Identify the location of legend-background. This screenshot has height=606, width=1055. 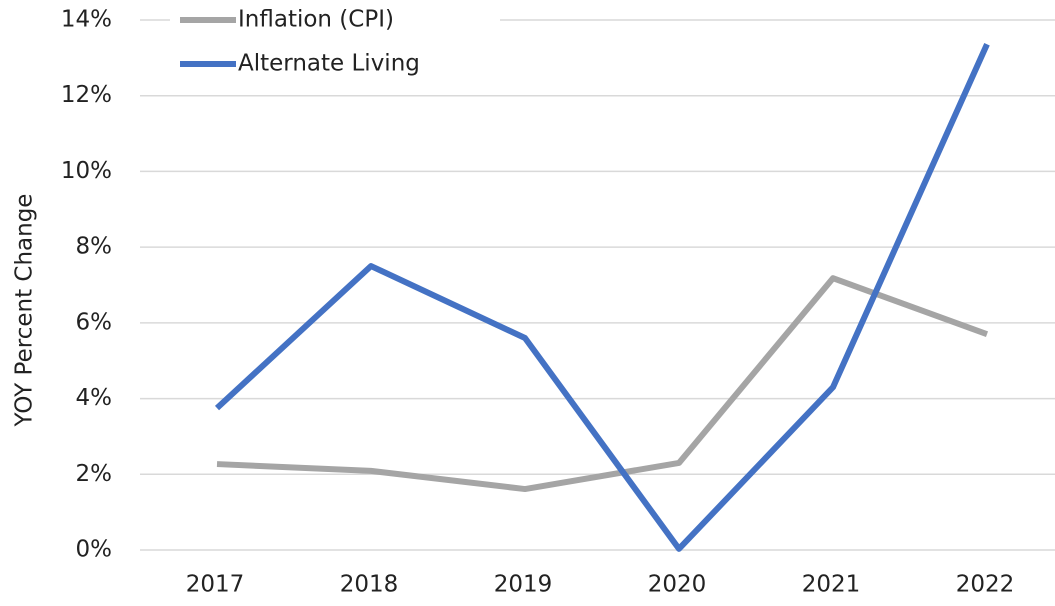
(335, 43).